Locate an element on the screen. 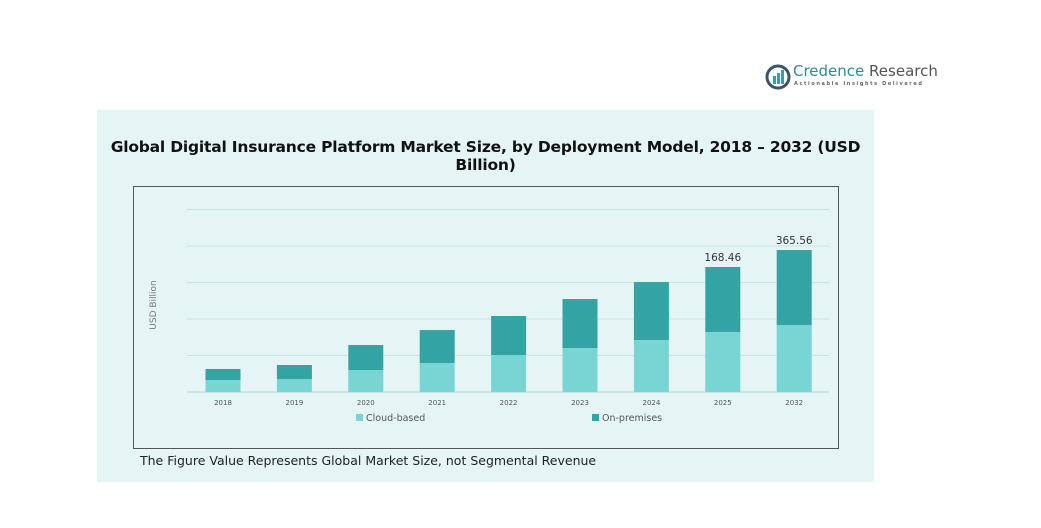 This screenshot has width=1041, height=528. legend-swatch-cloud-based is located at coordinates (359, 417).